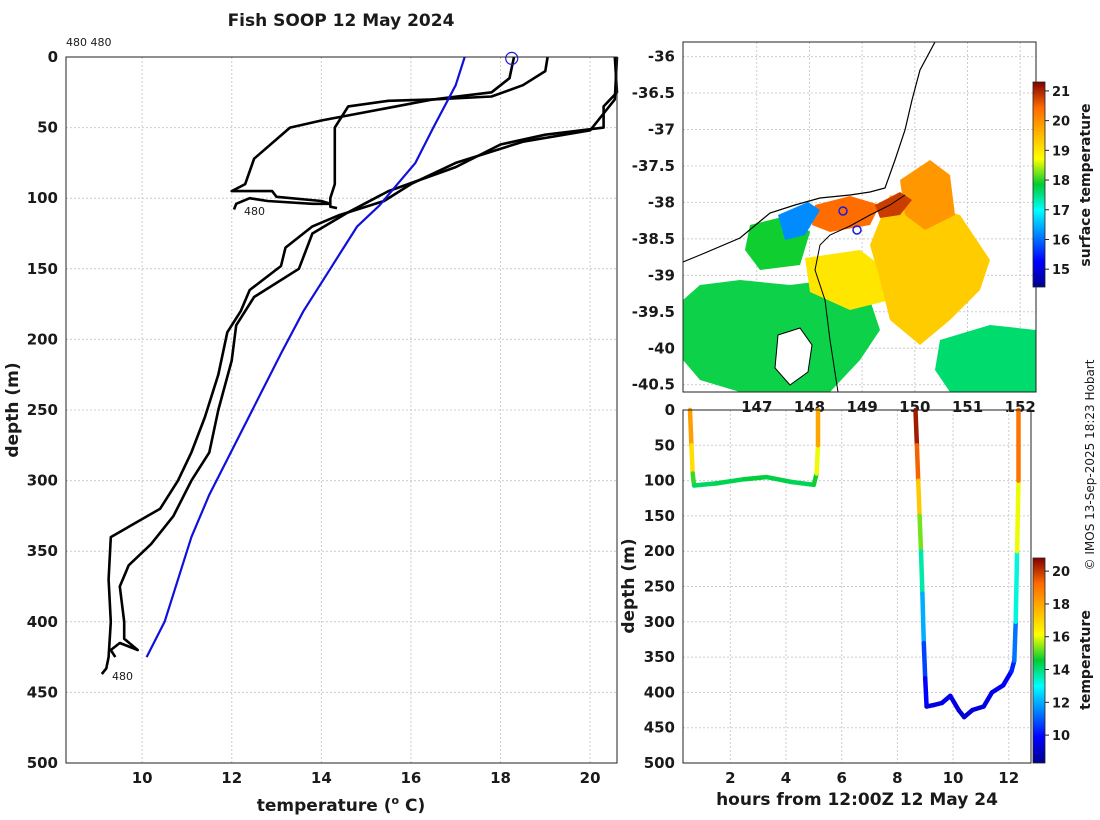 Image resolution: width=1100 pixels, height=820 pixels. What do you see at coordinates (661, 130) in the screenshot?
I see `map-lat-tick: -37` at bounding box center [661, 130].